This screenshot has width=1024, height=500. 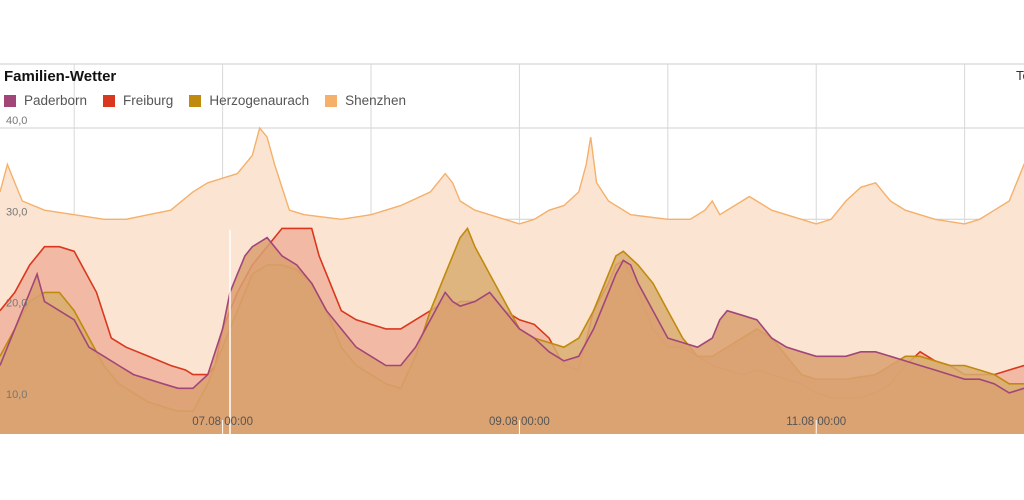 I want to click on legend-swatch-freiburg, so click(x=109, y=100).